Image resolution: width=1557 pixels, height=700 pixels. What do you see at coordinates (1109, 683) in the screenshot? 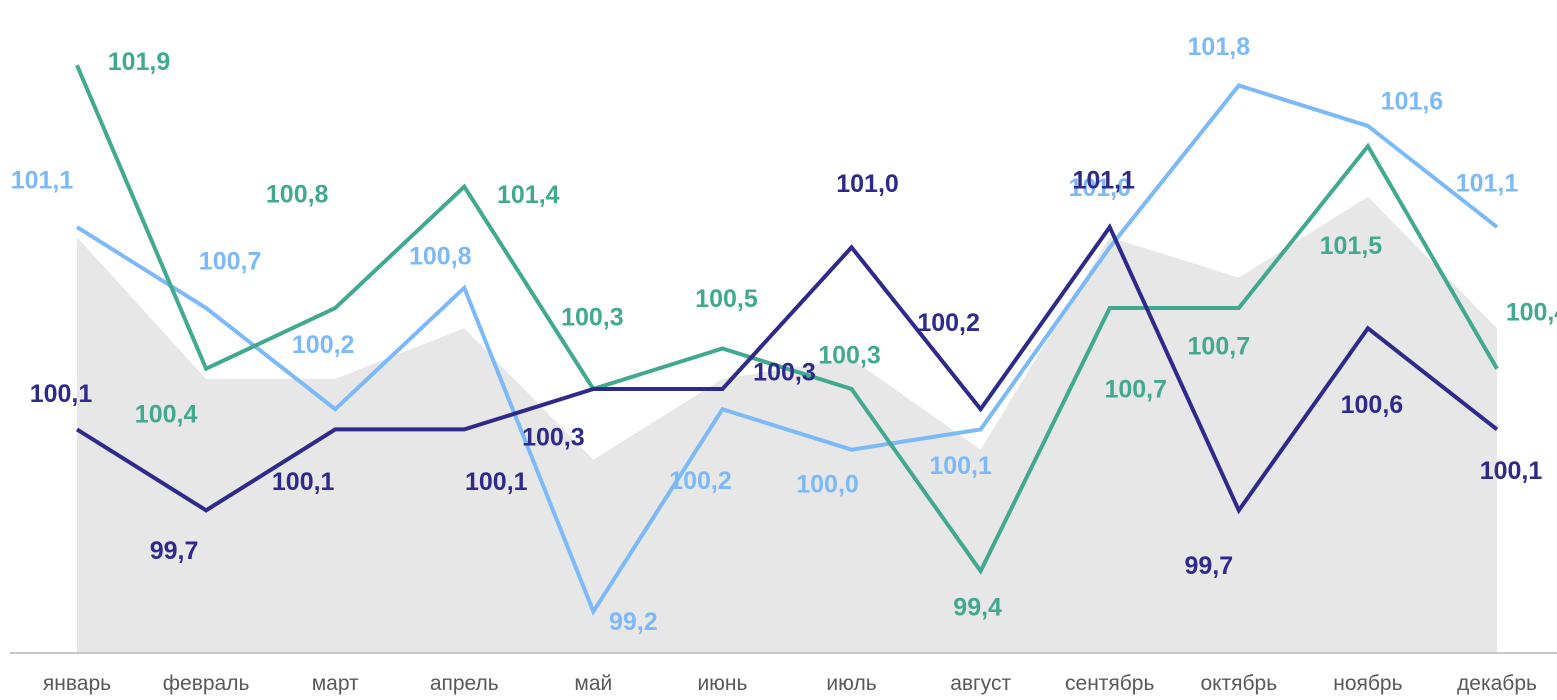
I see `x-tick-label: сентябрь` at bounding box center [1109, 683].